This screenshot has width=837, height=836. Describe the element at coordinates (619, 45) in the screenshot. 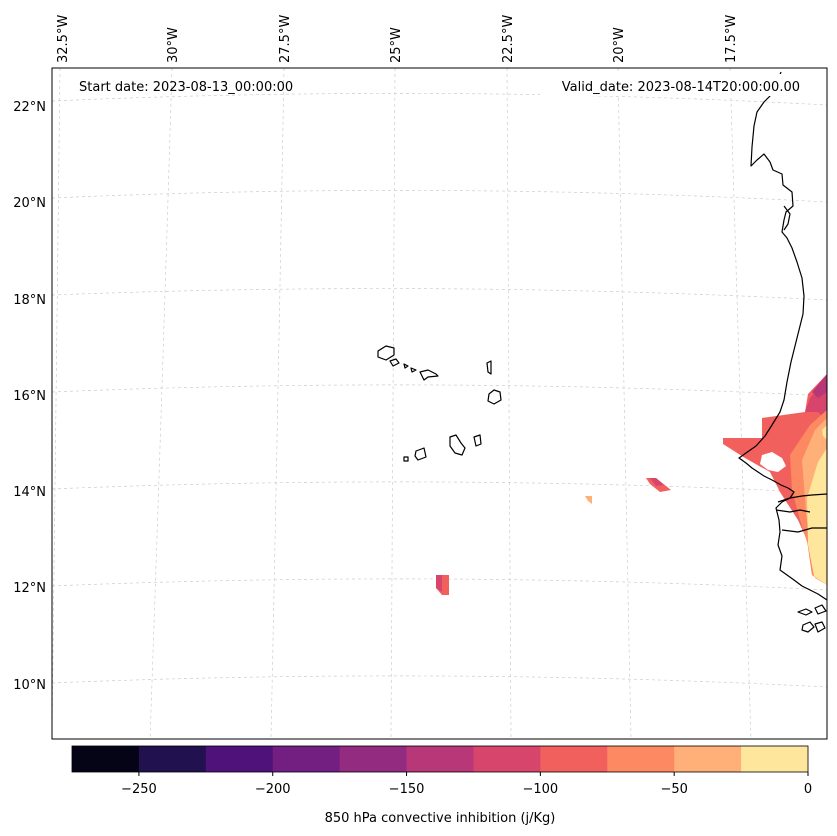

I see `lon-label-20w: 20°W` at that location.